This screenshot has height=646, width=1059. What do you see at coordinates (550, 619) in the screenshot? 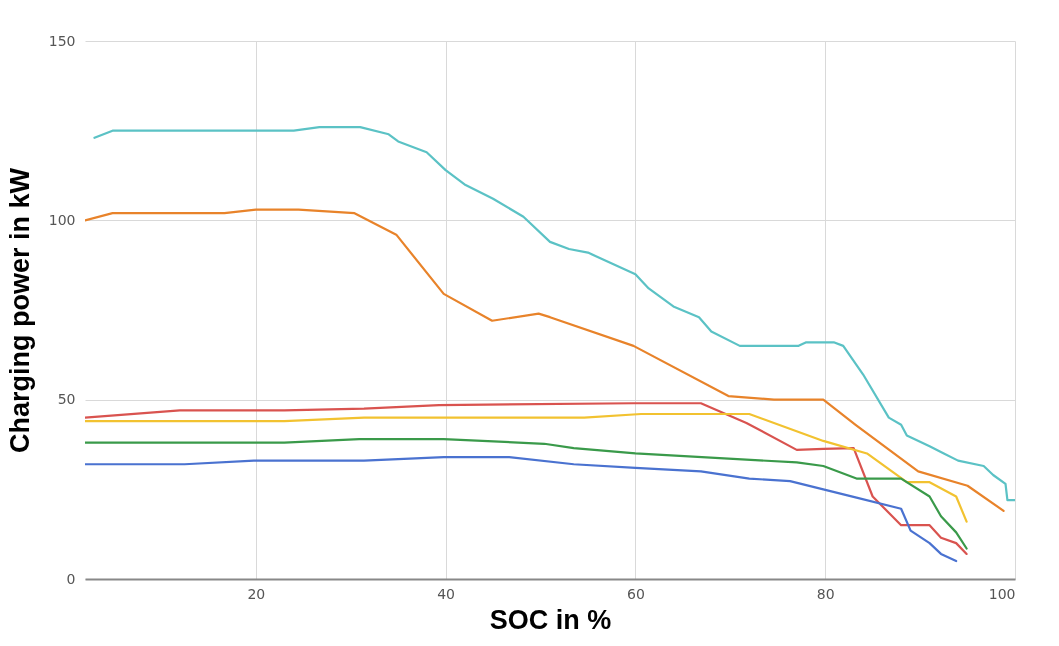
I see `x-axis-title: SOC in %` at bounding box center [550, 619].